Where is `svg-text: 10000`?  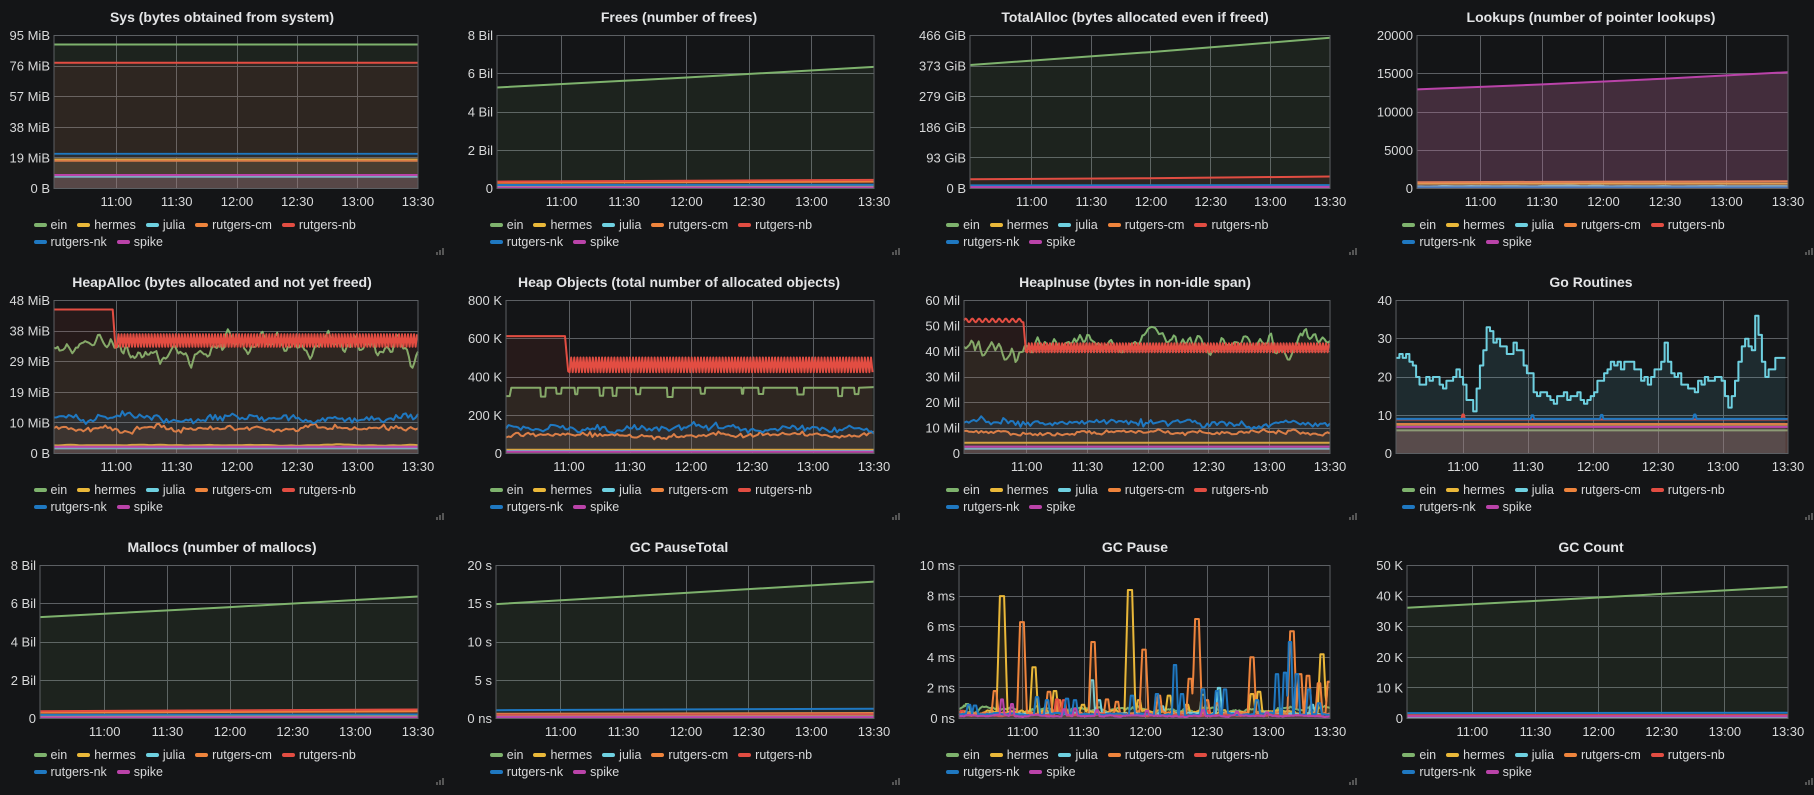
svg-text: 10000 is located at coordinates (1395, 112).